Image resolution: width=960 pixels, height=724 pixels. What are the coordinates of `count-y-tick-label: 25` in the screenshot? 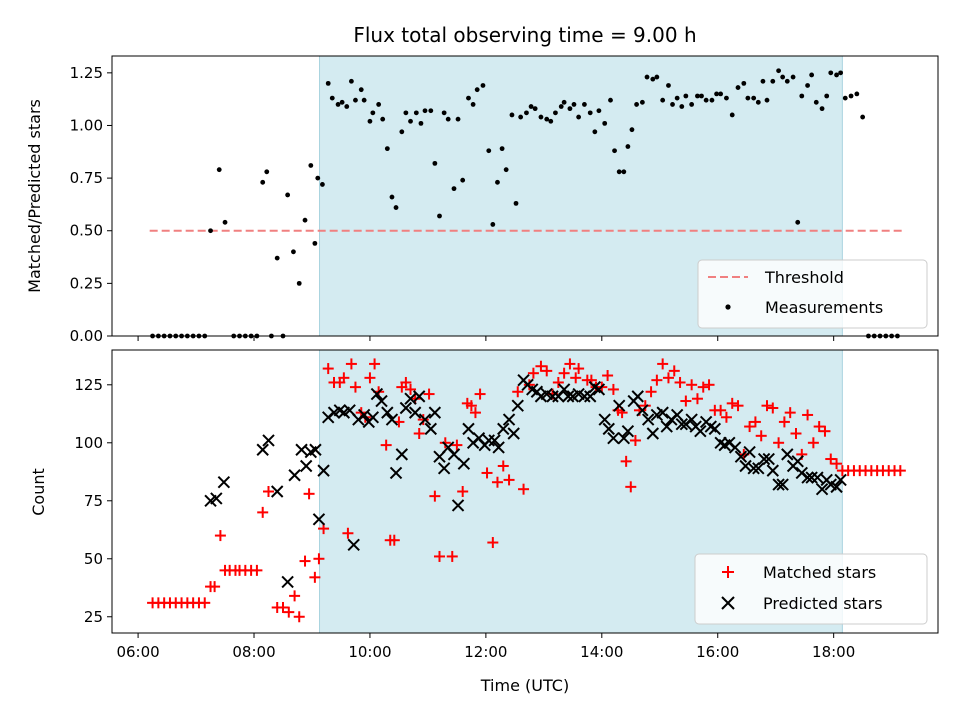 It's located at (93, 617).